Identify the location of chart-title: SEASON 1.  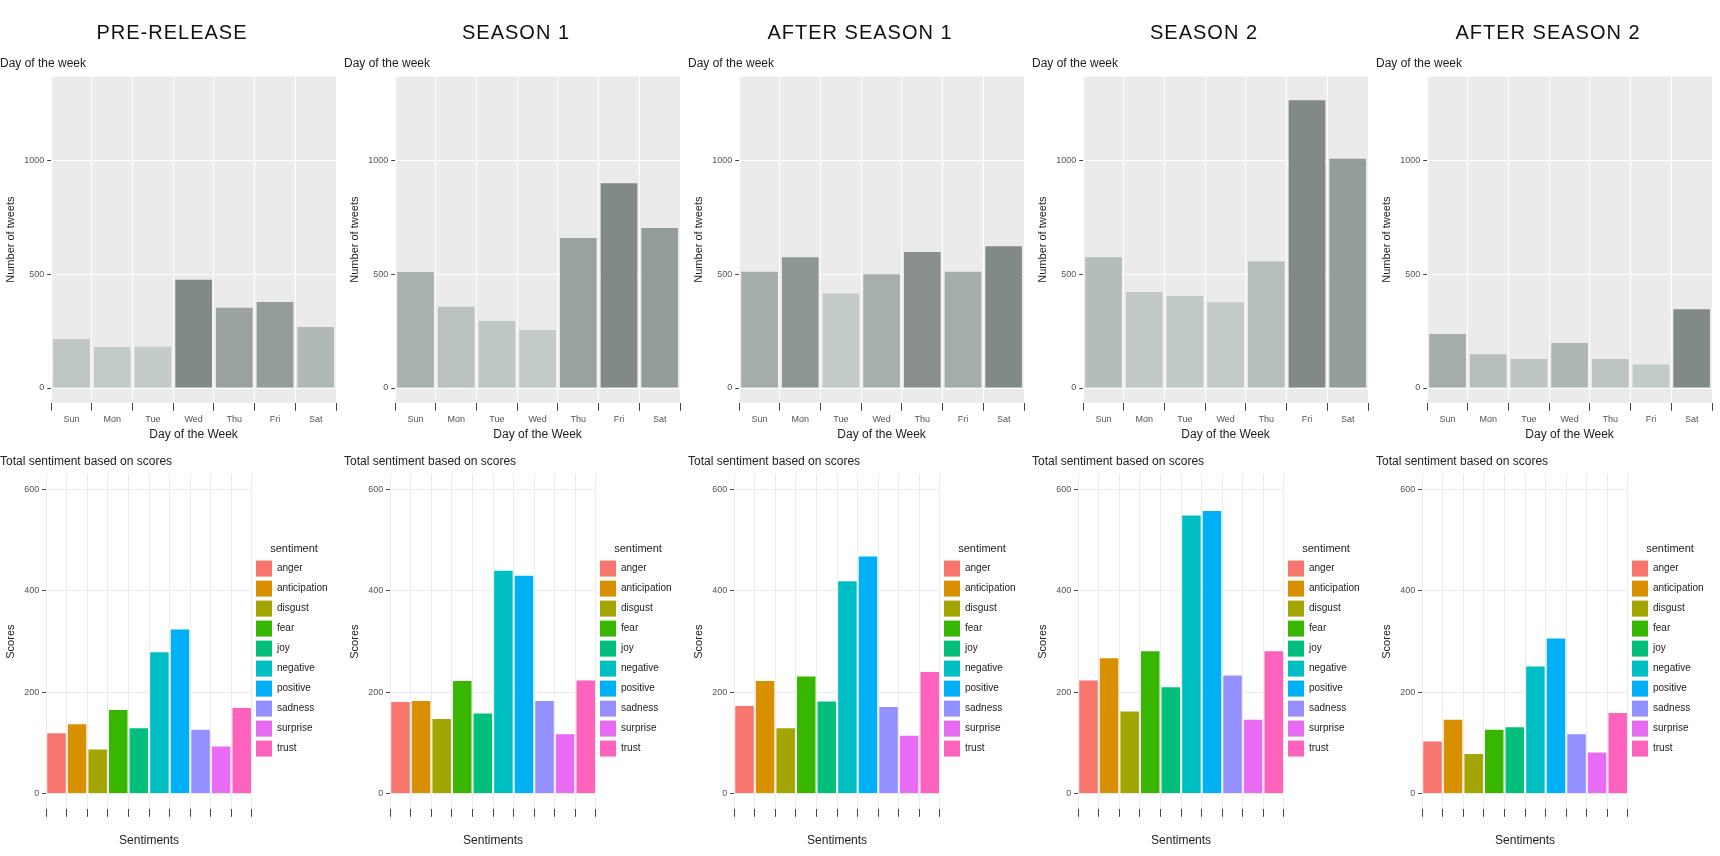
(515, 32).